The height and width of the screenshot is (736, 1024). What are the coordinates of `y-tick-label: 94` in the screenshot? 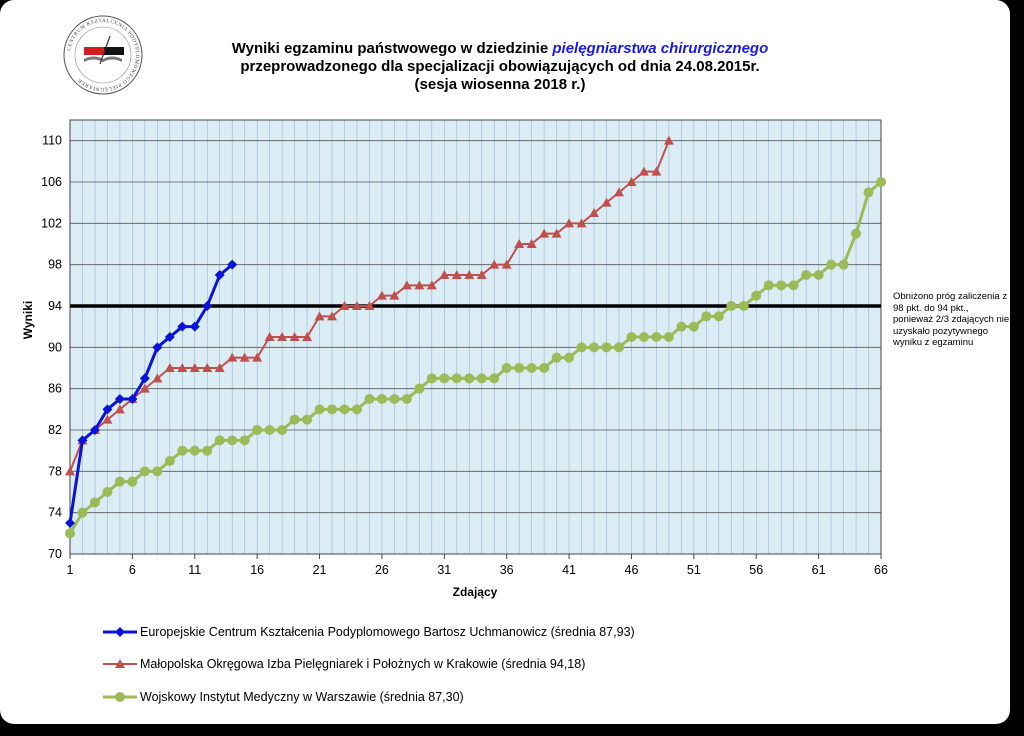 It's located at (55, 306).